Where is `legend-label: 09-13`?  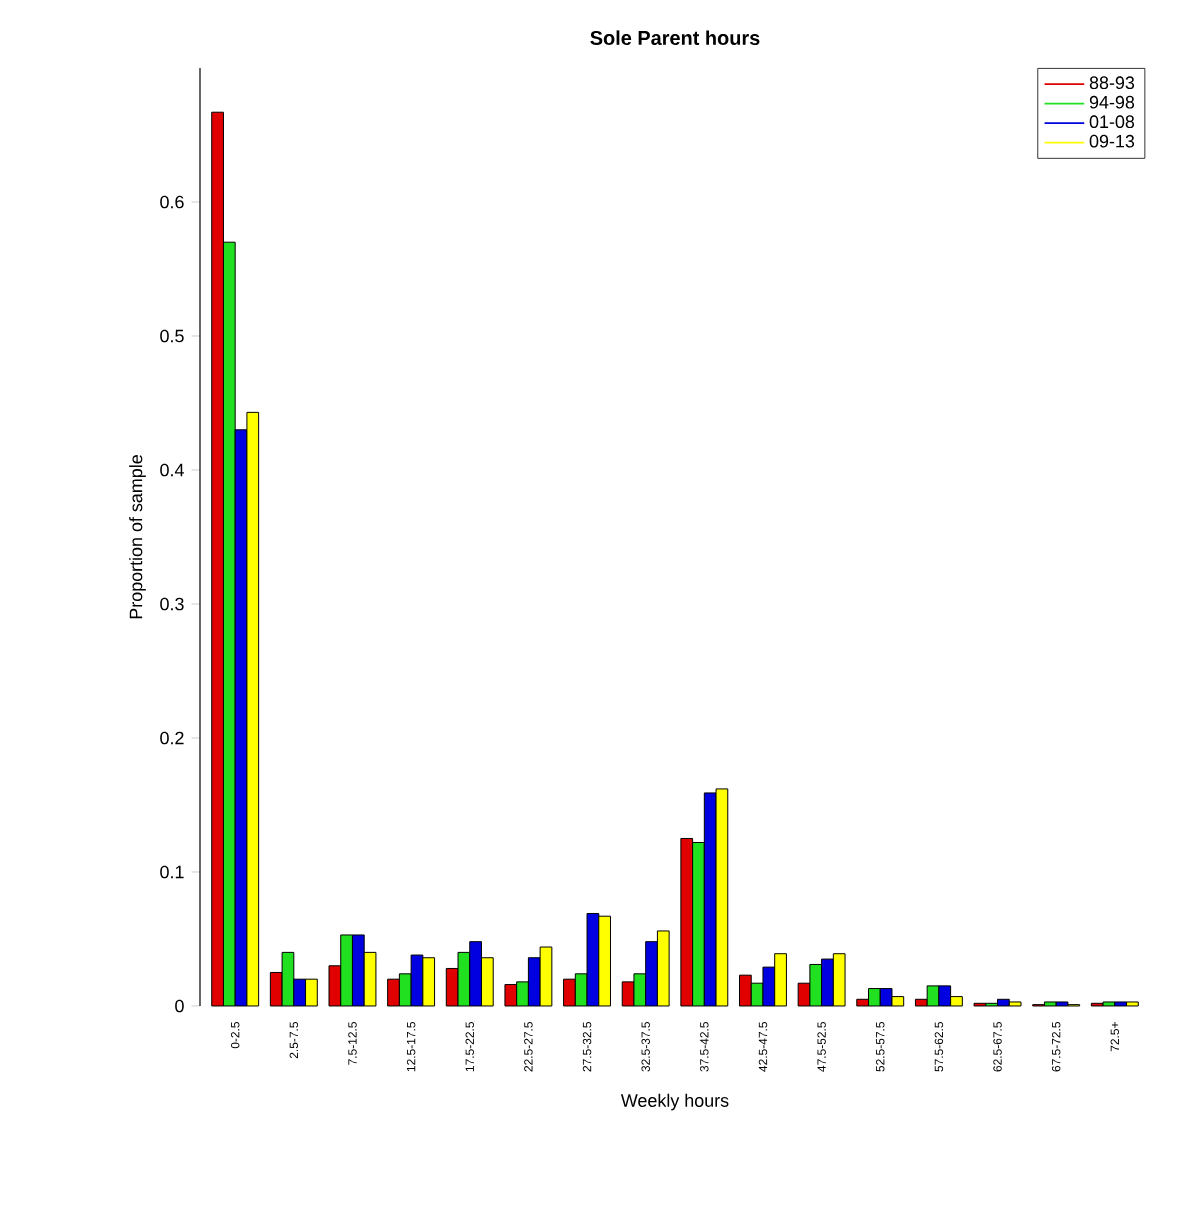 legend-label: 09-13 is located at coordinates (1112, 141).